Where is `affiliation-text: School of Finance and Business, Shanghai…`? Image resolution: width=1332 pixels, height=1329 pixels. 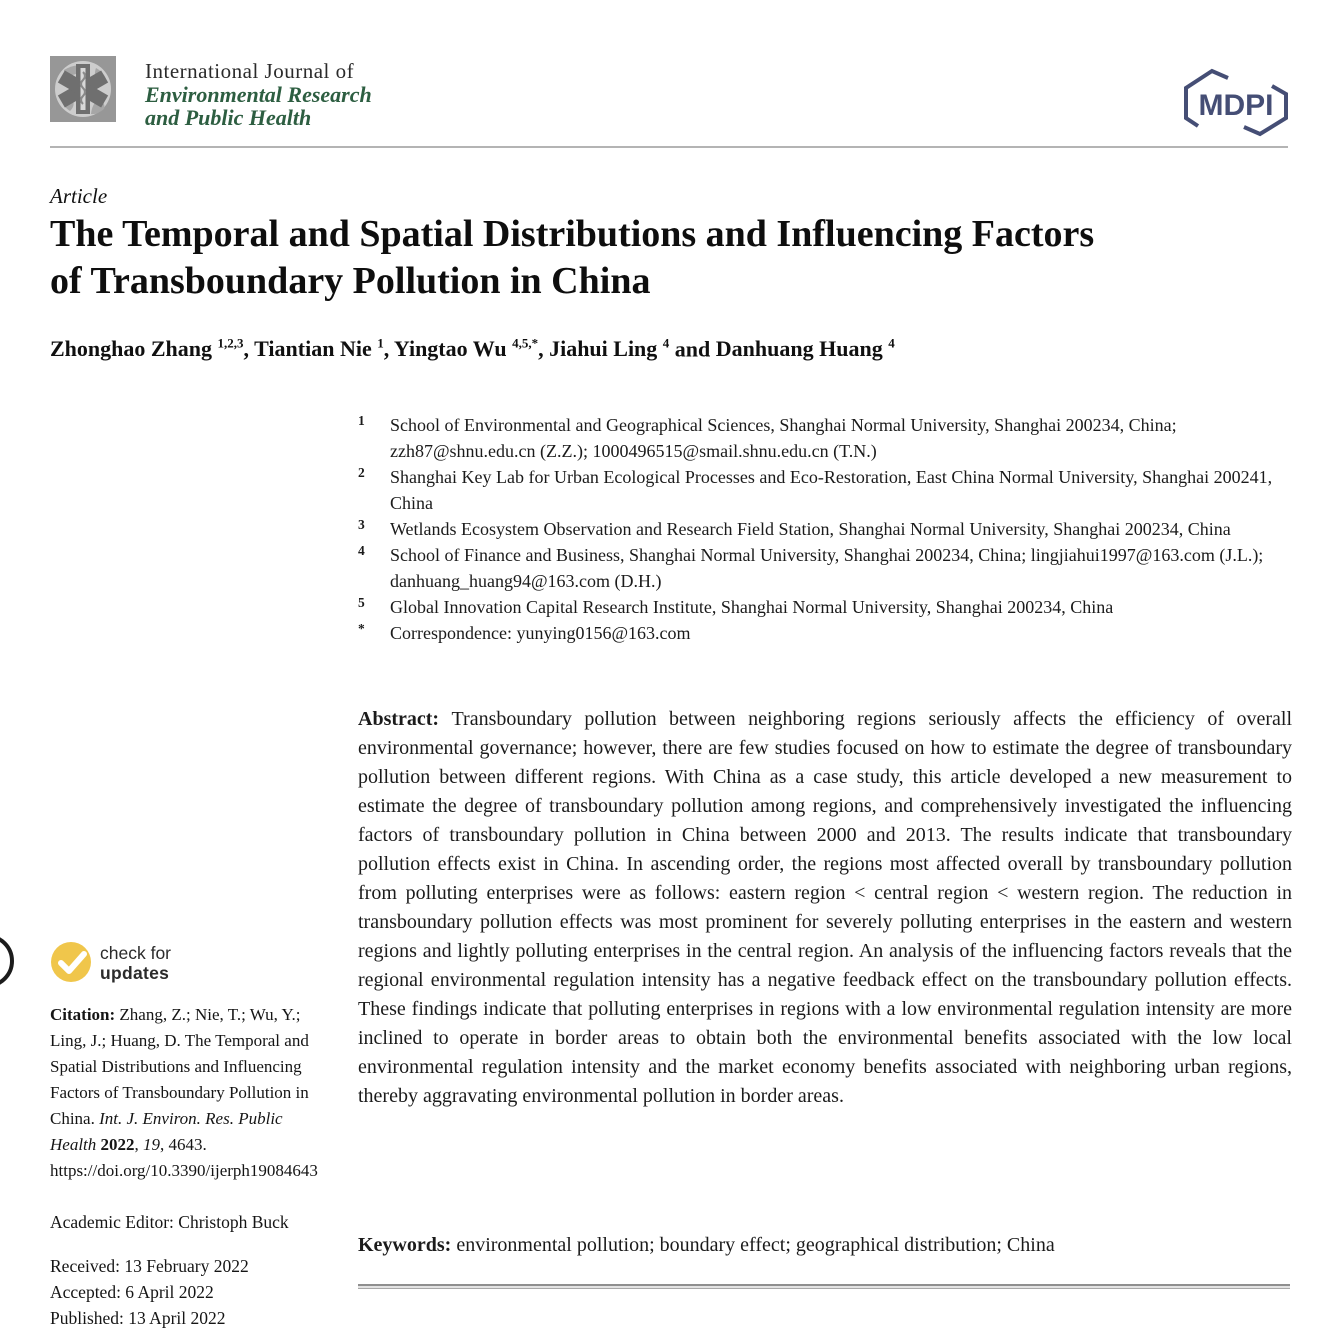
affiliation-text: School of Finance and Business, Shanghai… is located at coordinates (827, 568).